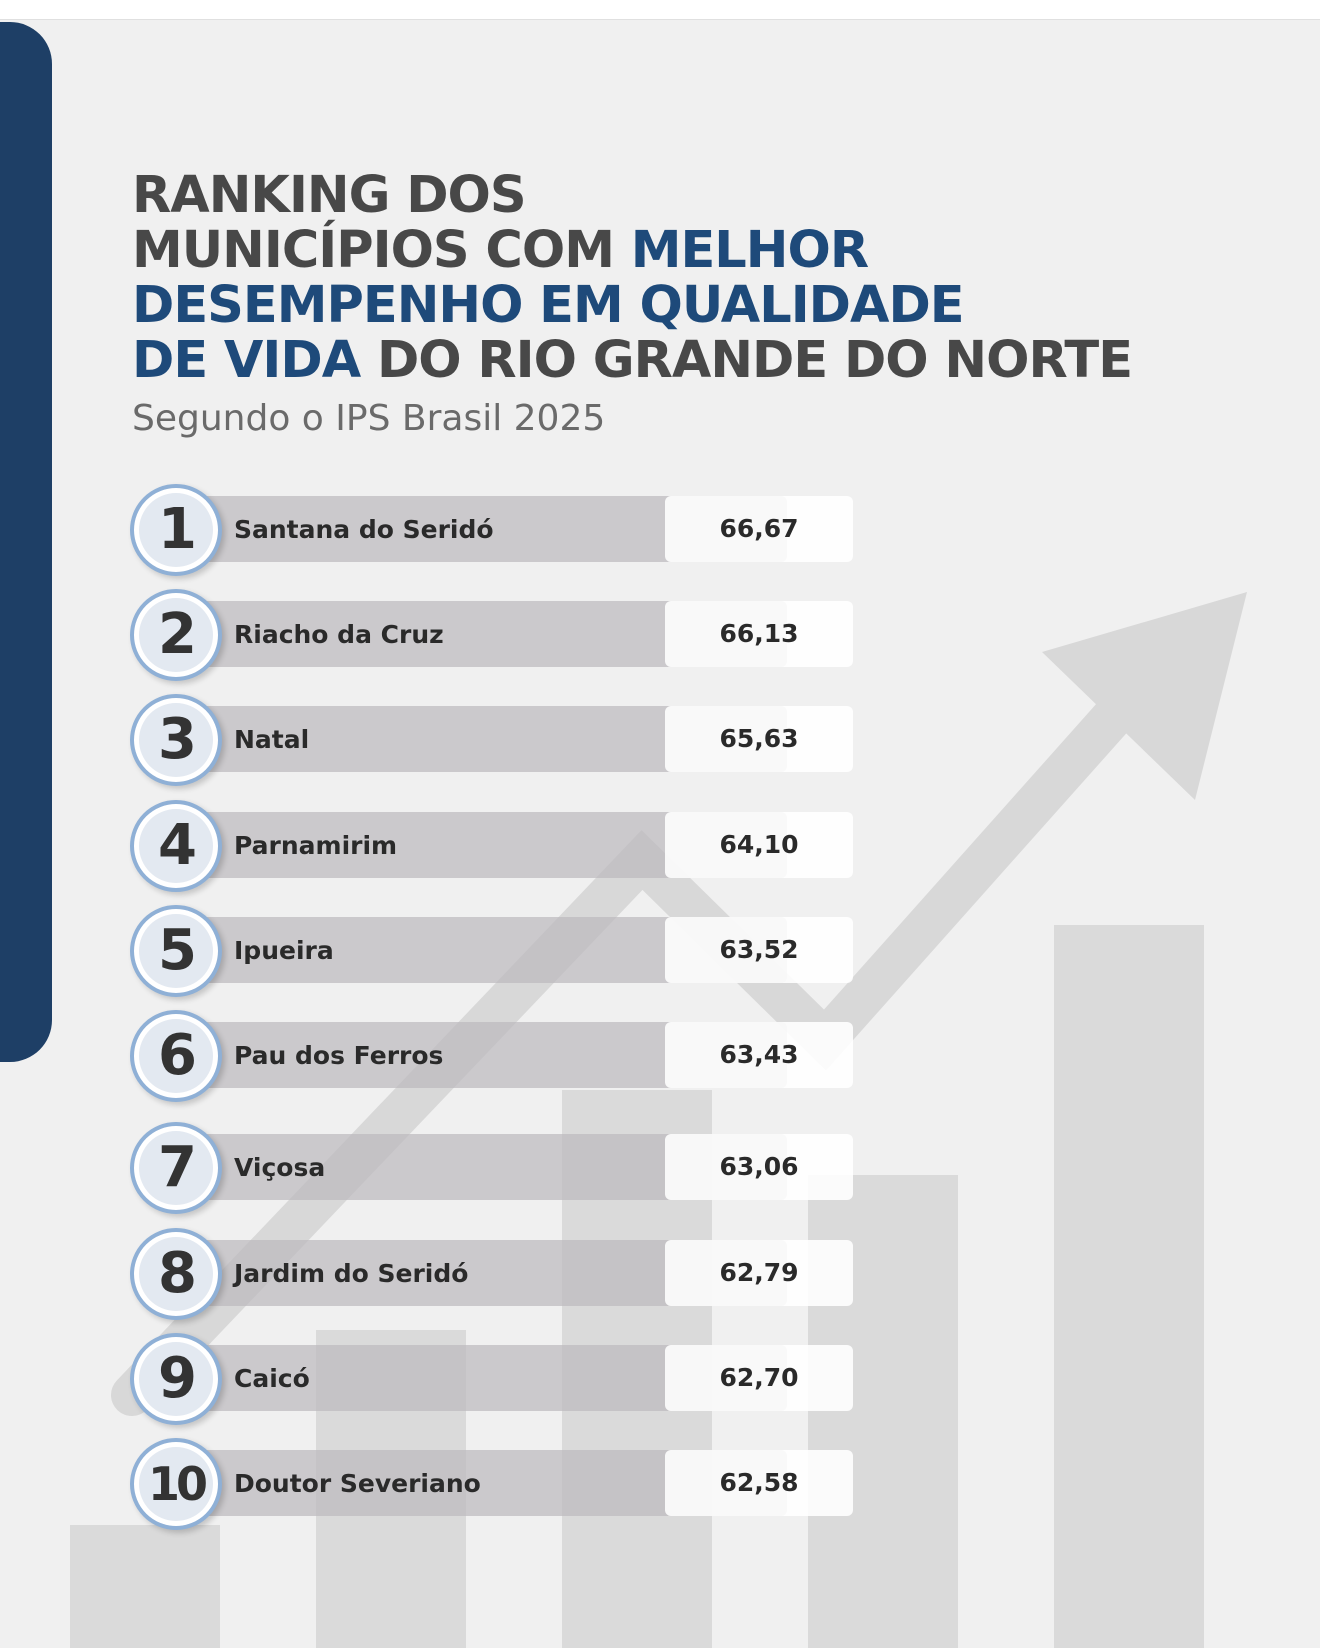  What do you see at coordinates (1144, 696) in the screenshot?
I see `bg-trend-arrow-head` at bounding box center [1144, 696].